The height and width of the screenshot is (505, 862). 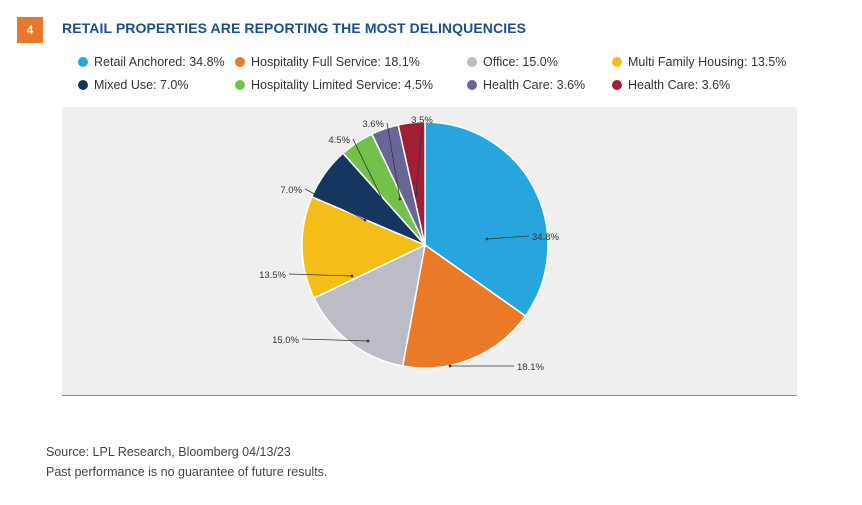 I want to click on legend-item-multi-family-housing: Multi Family Housing: 13.5%, so click(x=722, y=62).